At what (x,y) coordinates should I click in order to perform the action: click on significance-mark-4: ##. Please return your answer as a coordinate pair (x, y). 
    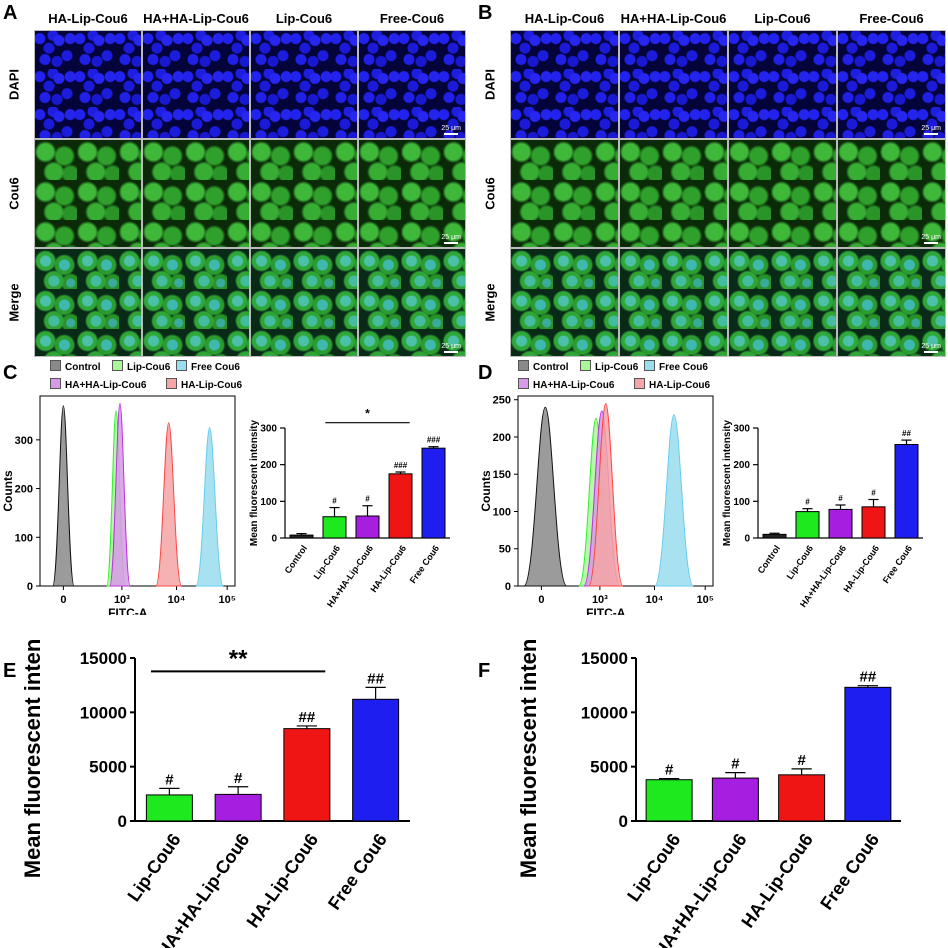
    Looking at the image, I should click on (906, 433).